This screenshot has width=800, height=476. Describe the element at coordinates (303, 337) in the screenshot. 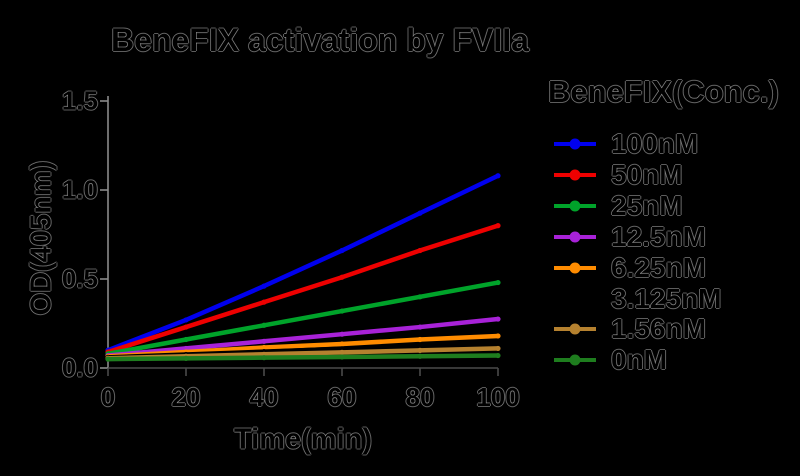

I see `series-line-12.5nM` at that location.